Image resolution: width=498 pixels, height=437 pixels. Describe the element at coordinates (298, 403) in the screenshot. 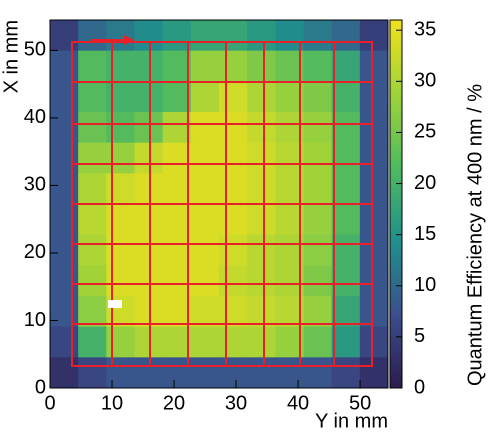

I see `x-tick-label: 40` at that location.